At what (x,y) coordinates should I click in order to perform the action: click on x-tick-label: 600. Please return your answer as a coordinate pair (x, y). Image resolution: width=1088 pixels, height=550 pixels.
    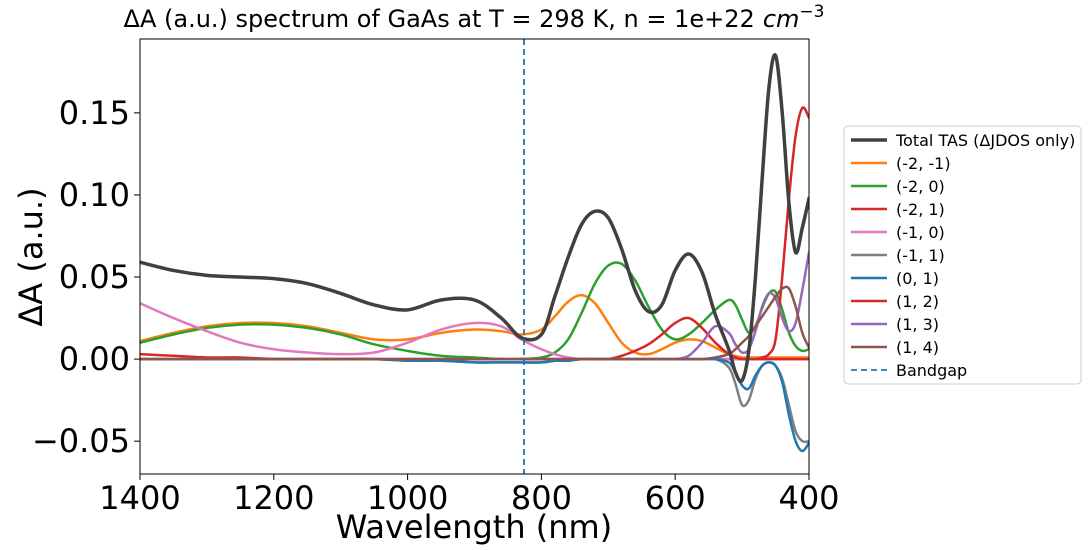
    Looking at the image, I should click on (675, 498).